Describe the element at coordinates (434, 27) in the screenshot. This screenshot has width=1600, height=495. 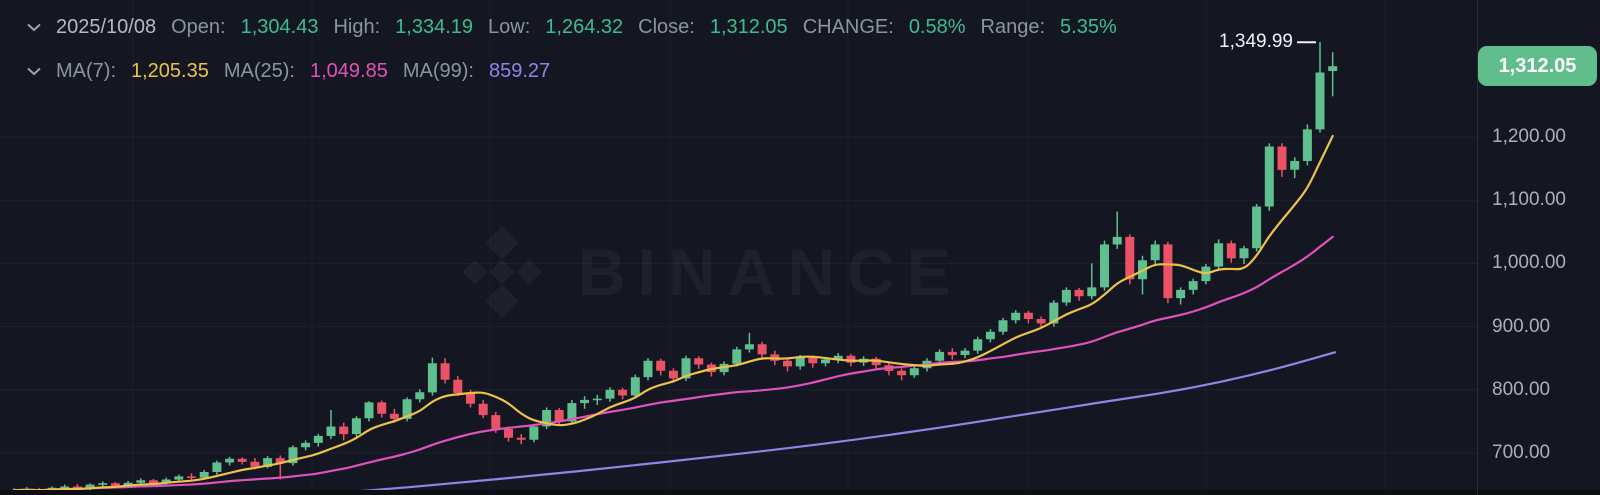
I see `legend-value: 1,334.19` at that location.